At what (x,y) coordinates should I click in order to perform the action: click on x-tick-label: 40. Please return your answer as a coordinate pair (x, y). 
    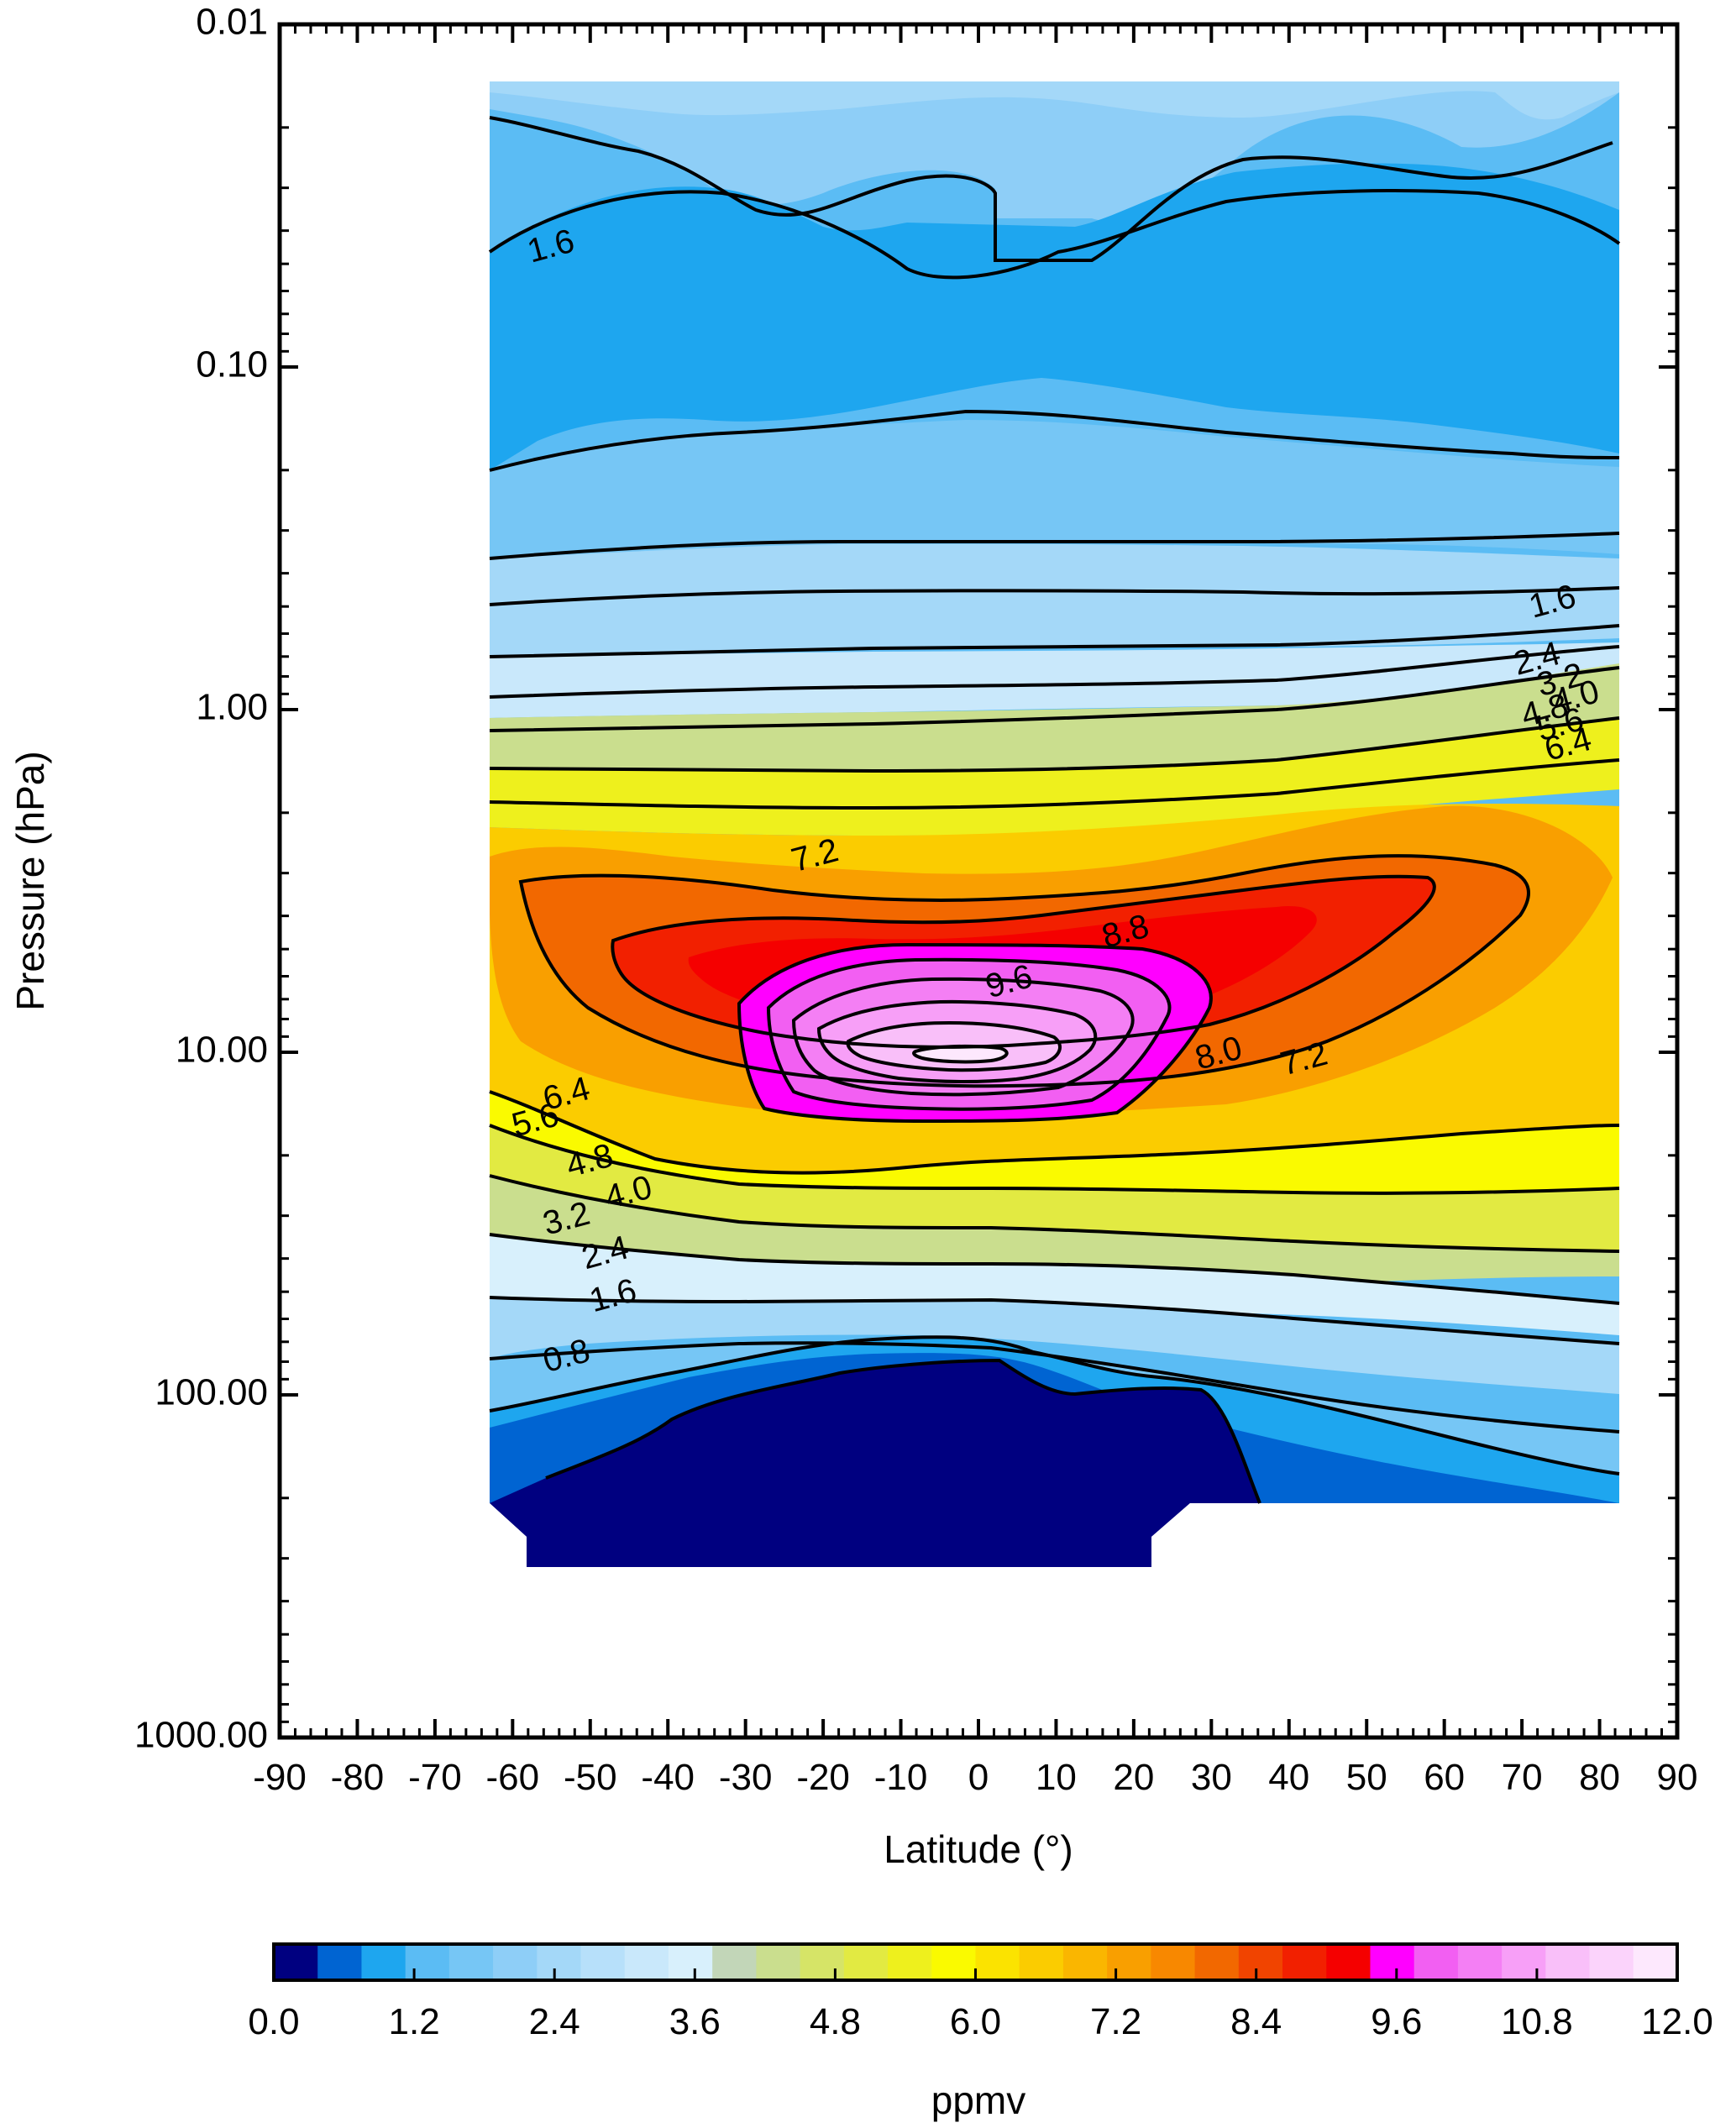
    Looking at the image, I should click on (1288, 1777).